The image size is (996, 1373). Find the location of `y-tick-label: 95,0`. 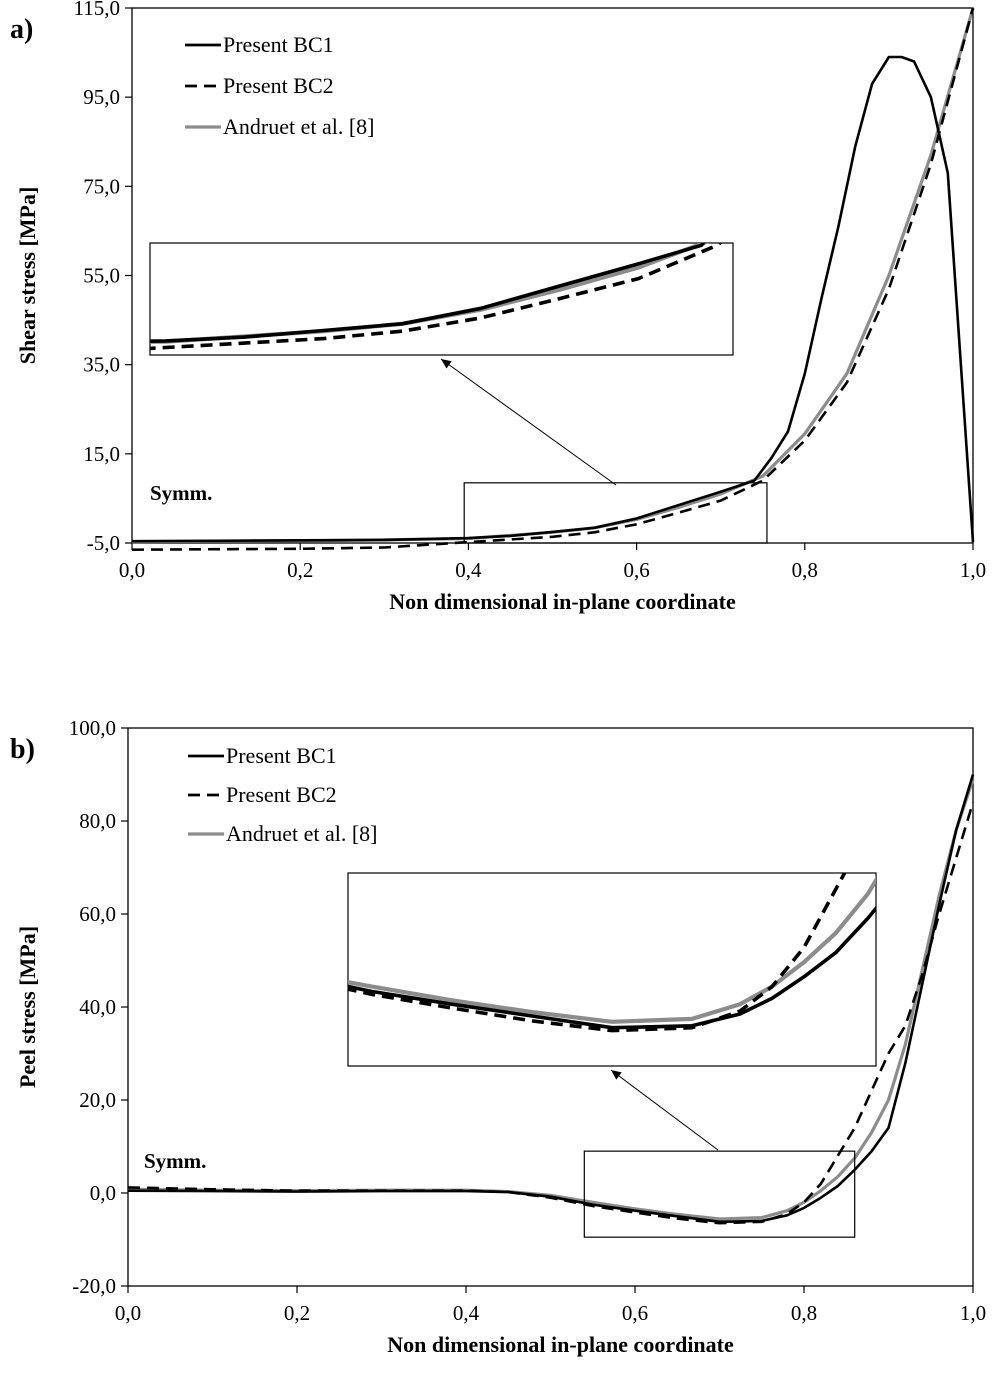

y-tick-label: 95,0 is located at coordinates (101, 97).